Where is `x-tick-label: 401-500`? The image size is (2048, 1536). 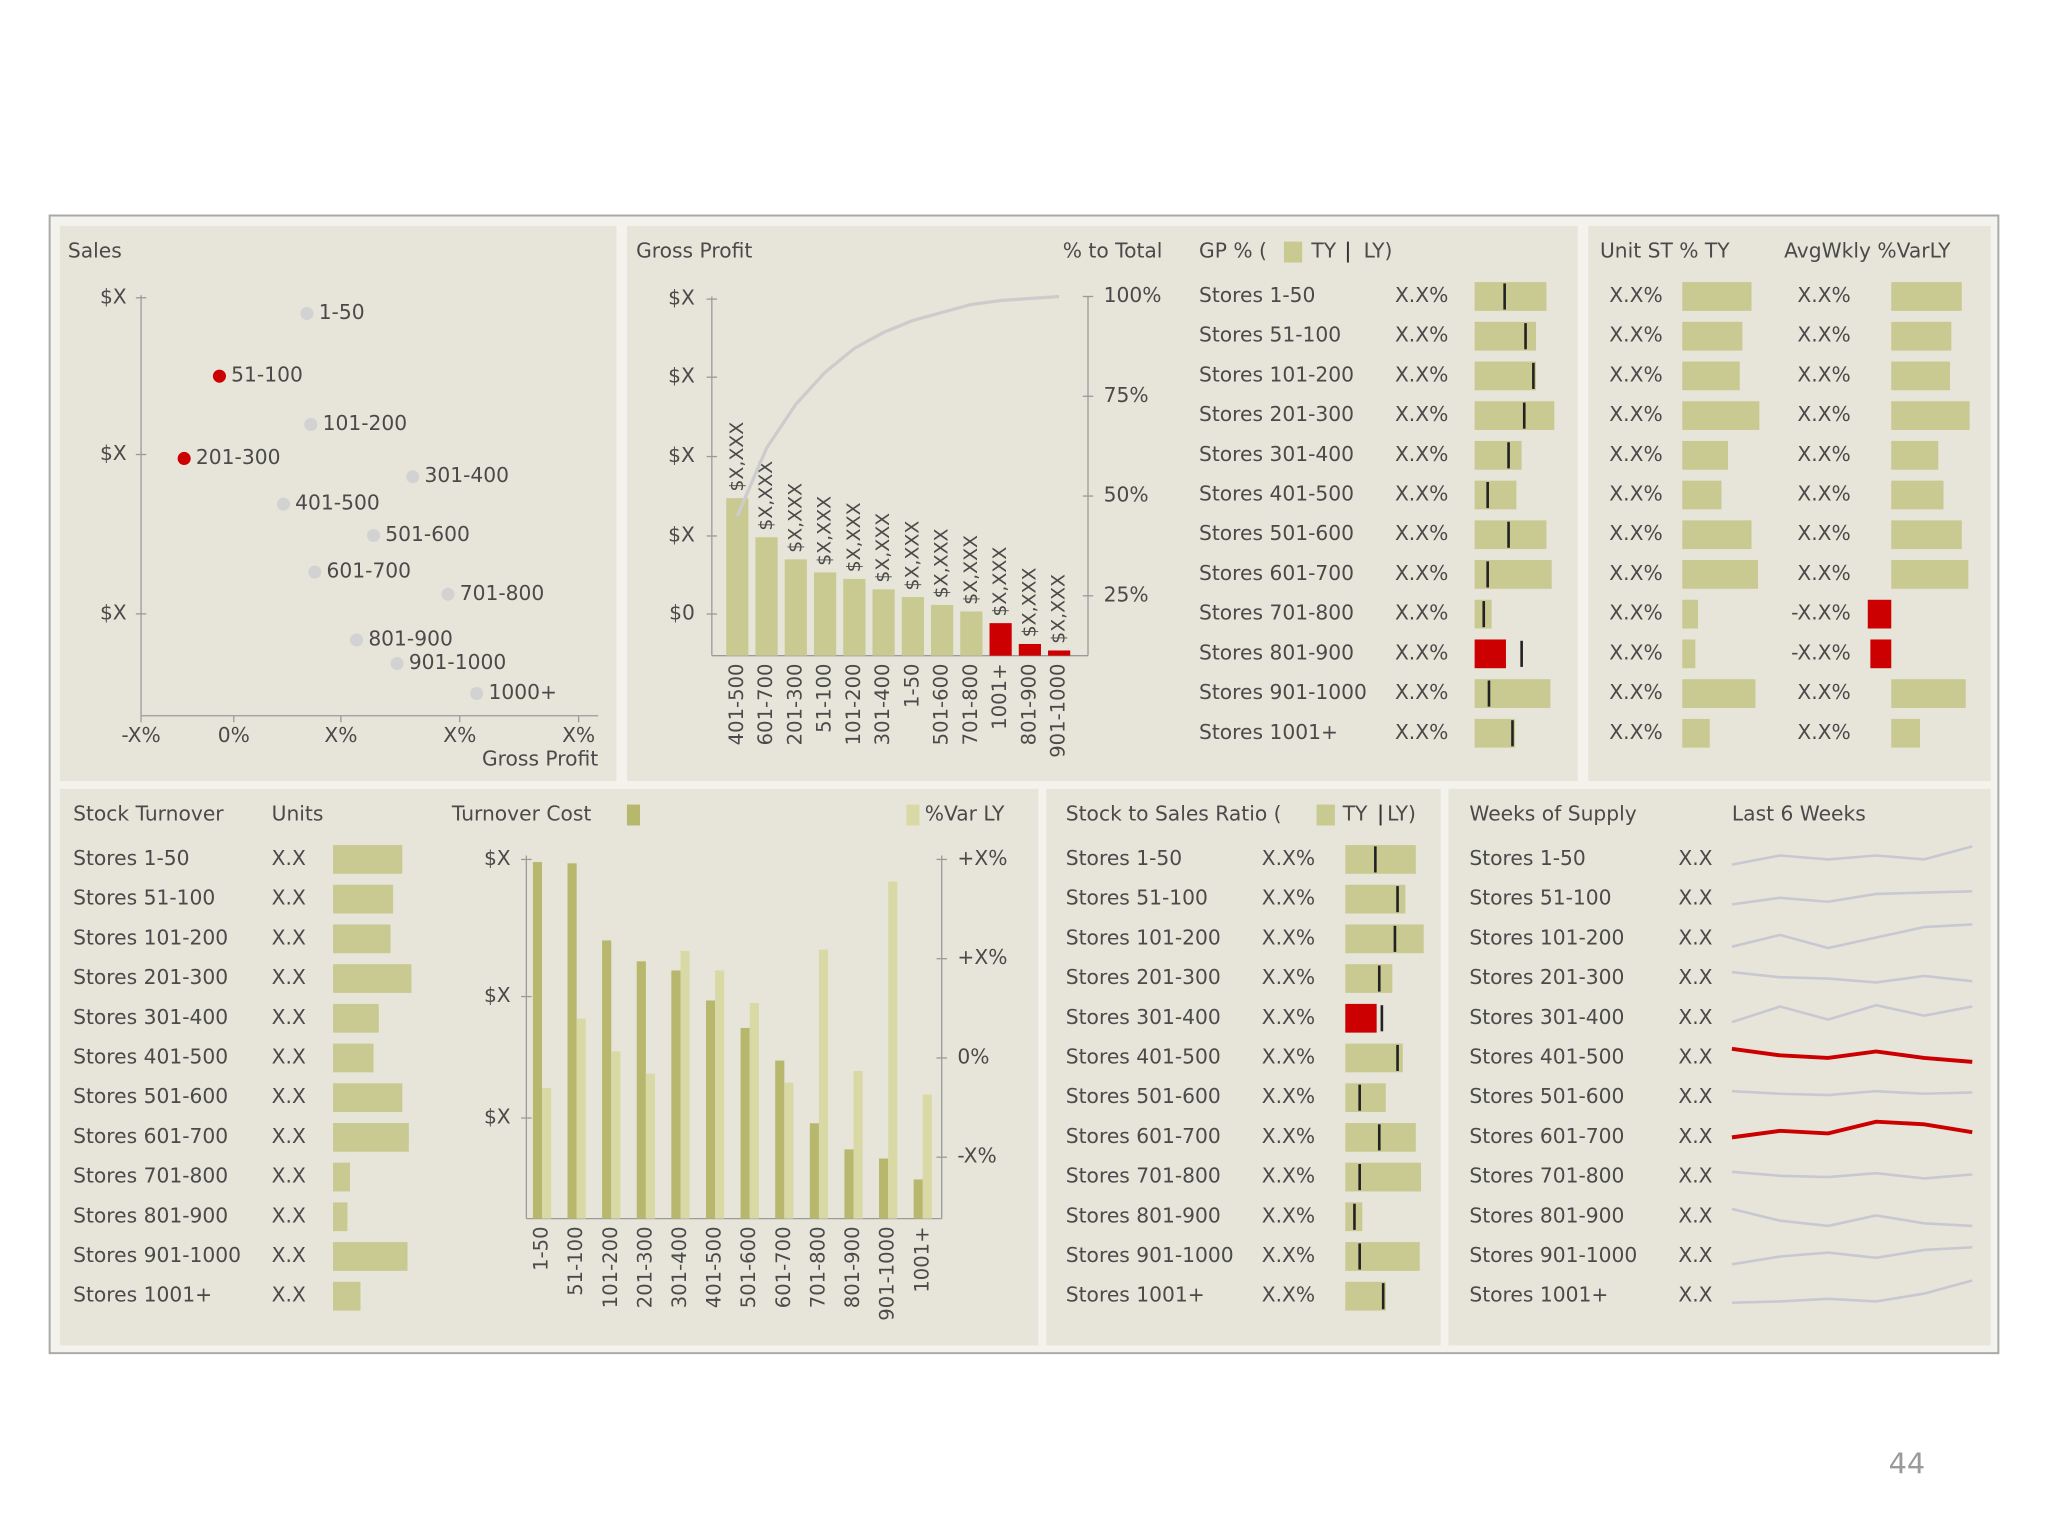
x-tick-label: 401-500 is located at coordinates (714, 1267).